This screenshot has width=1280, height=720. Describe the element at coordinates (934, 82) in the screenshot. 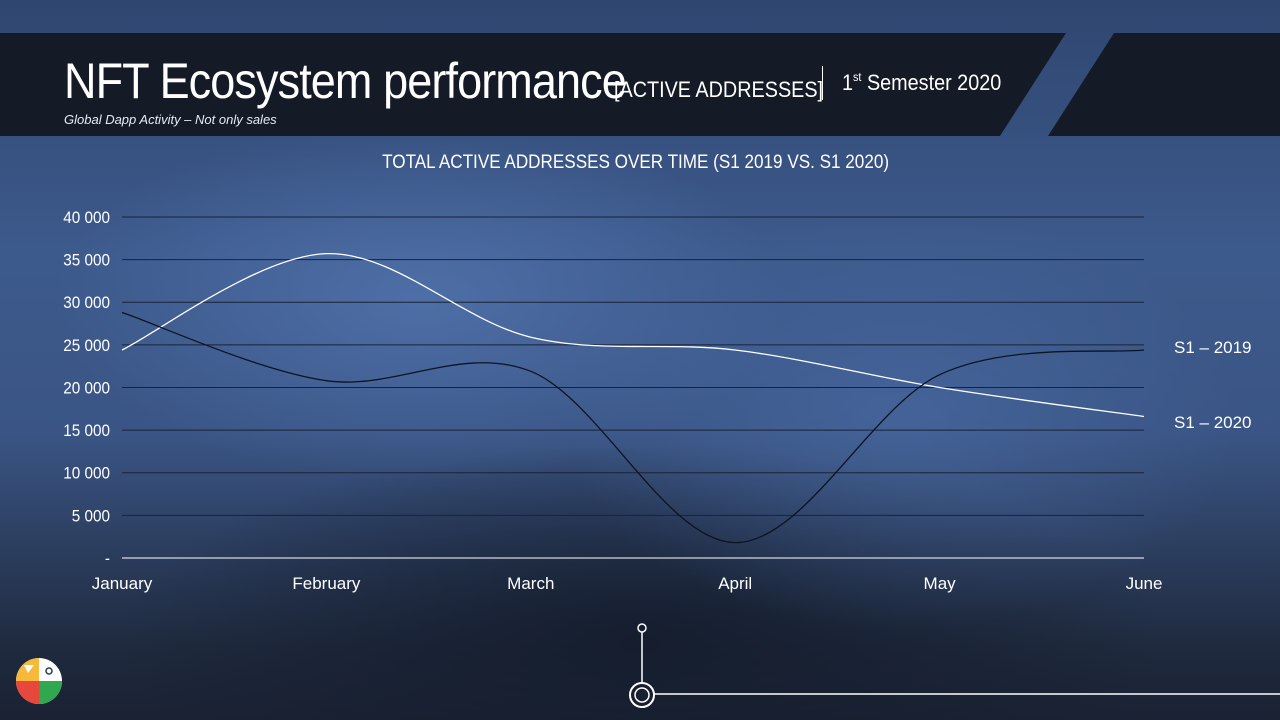

I see `semester-text: Semester 2020` at that location.